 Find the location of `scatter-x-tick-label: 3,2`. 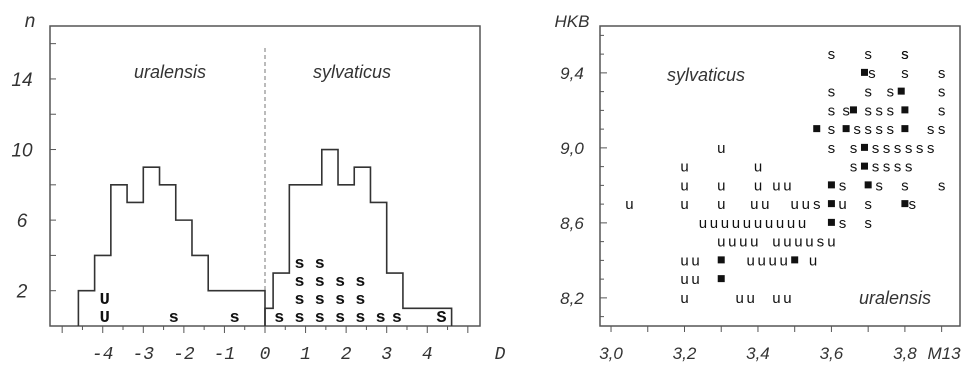

scatter-x-tick-label: 3,2 is located at coordinates (685, 353).